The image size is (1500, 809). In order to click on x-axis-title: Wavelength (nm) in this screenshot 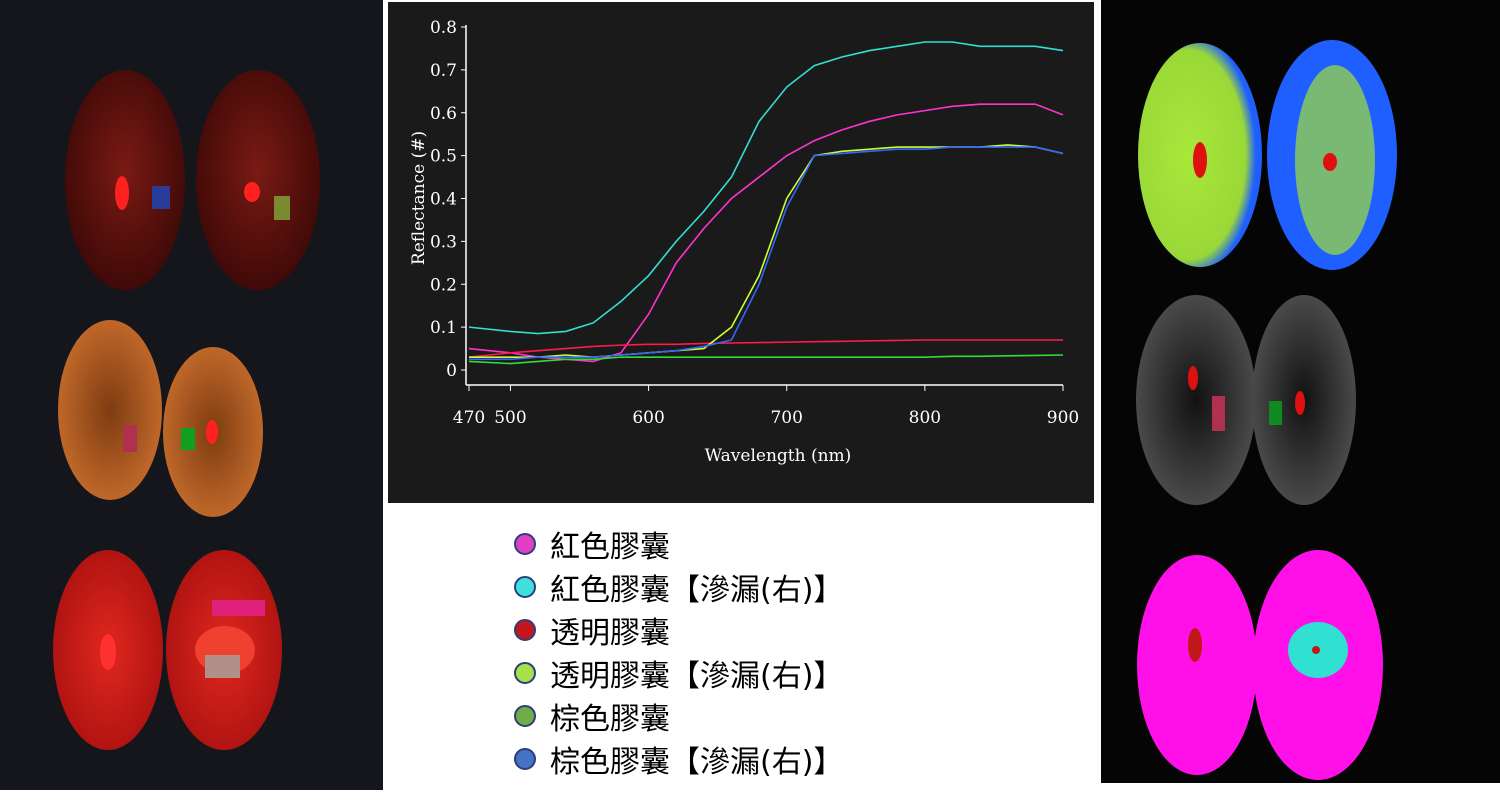, I will do `click(778, 456)`.